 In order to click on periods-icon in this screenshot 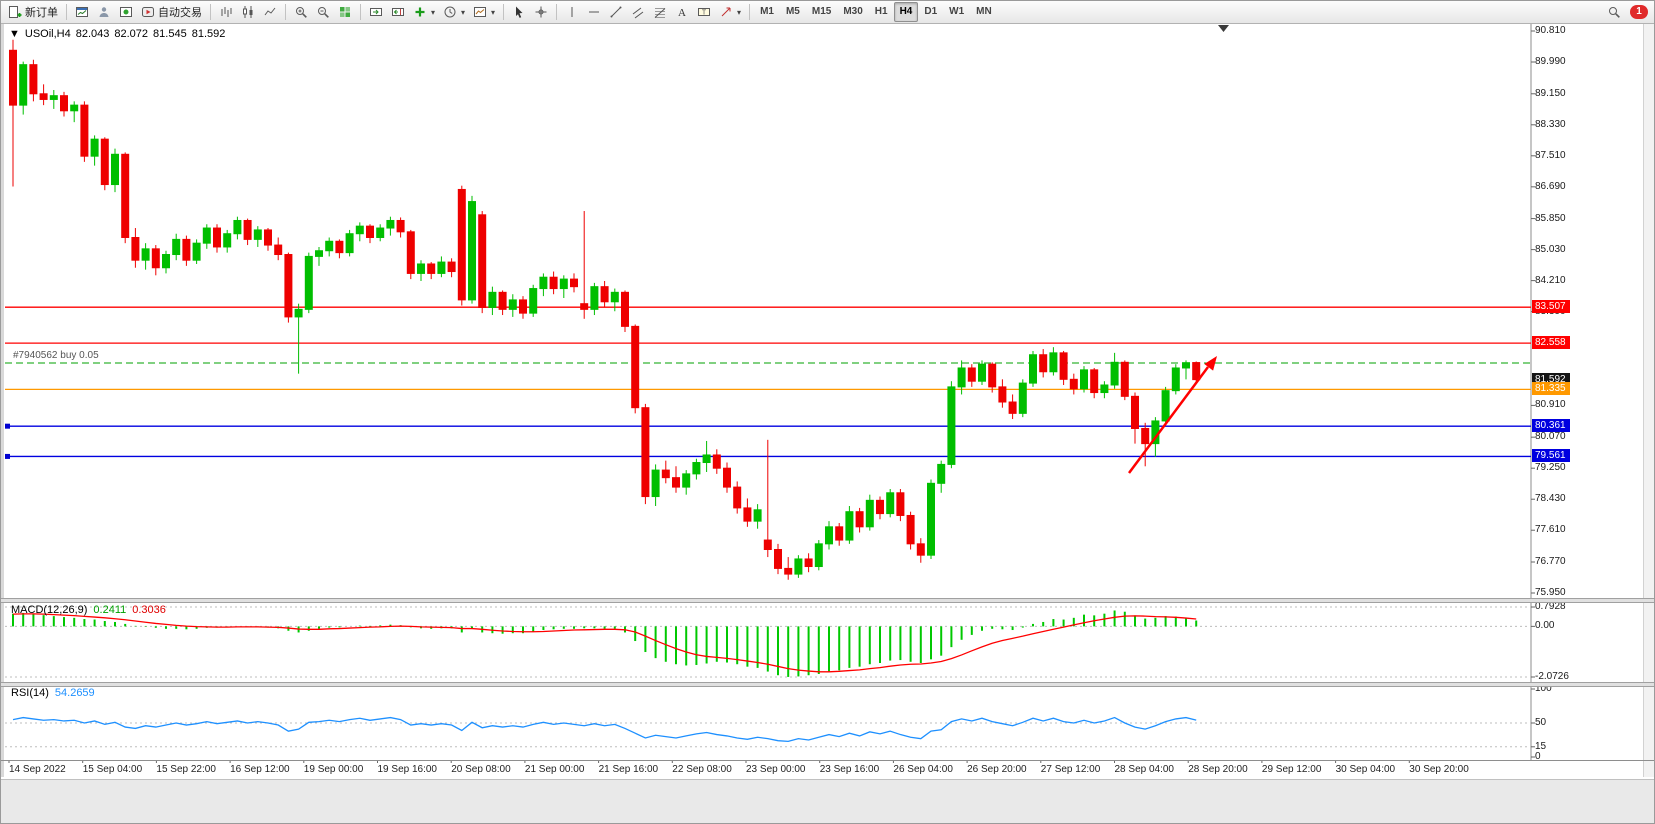, I will do `click(450, 12)`.